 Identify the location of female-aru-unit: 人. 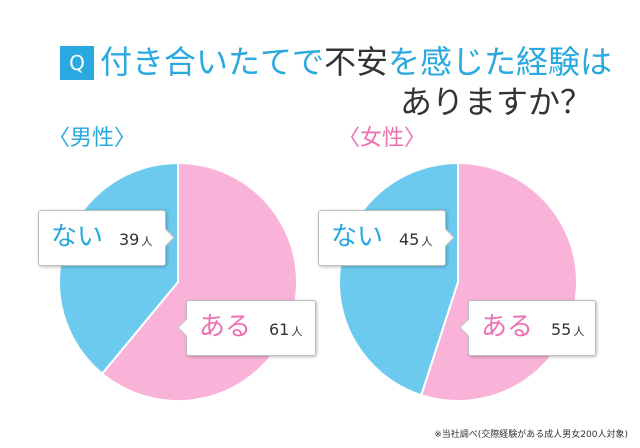
(579, 331).